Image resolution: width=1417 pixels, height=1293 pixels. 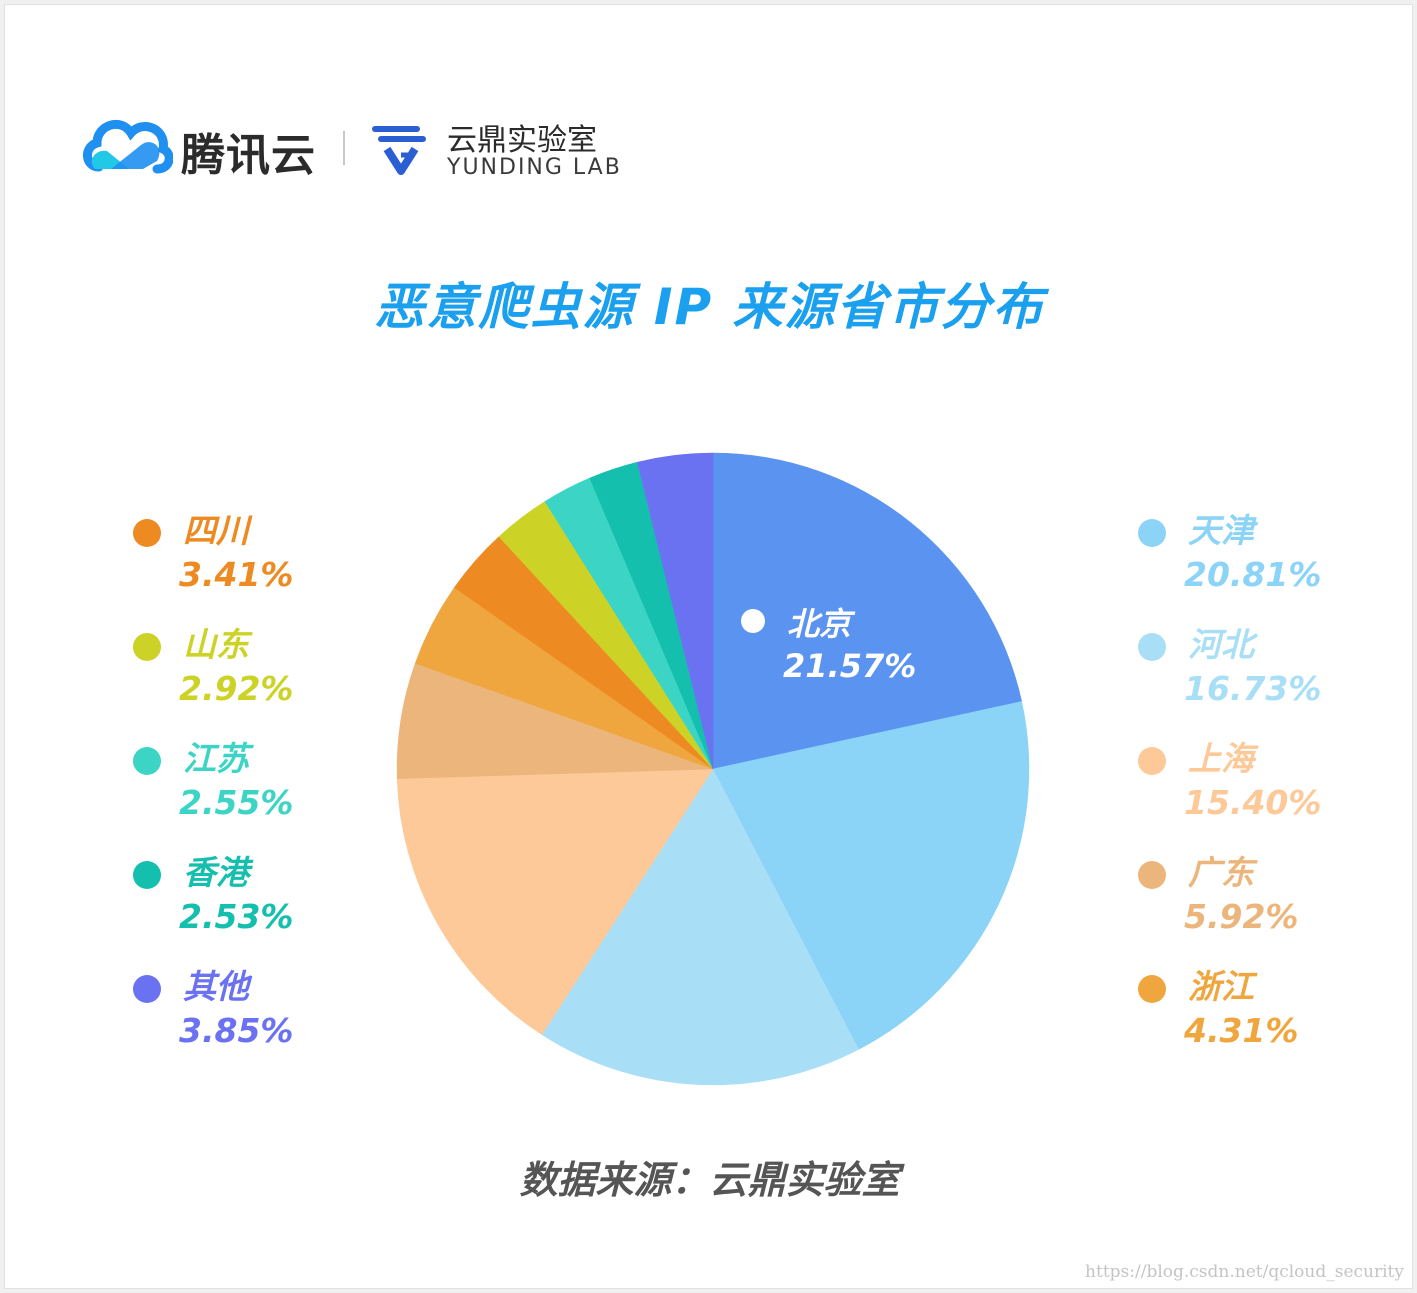 I want to click on chart-title: 恶意爬虫源 IP 来源省市分布, so click(x=709, y=307).